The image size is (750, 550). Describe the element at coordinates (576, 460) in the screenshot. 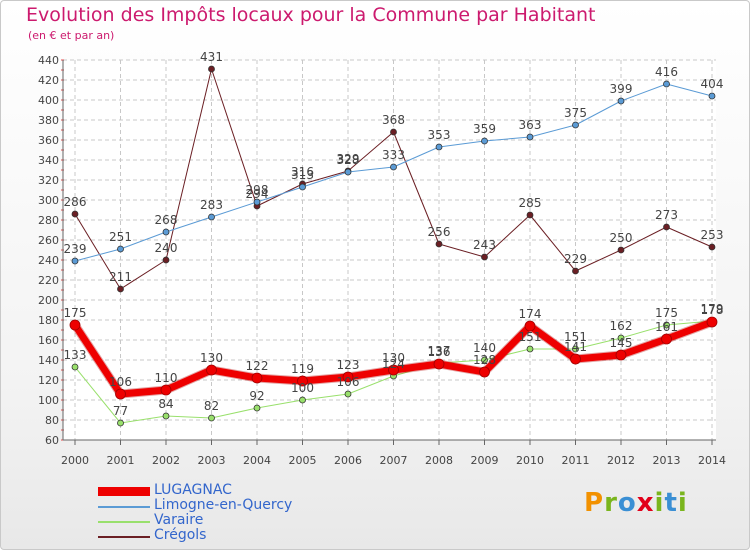

I see `x-tick-label: 2011` at that location.